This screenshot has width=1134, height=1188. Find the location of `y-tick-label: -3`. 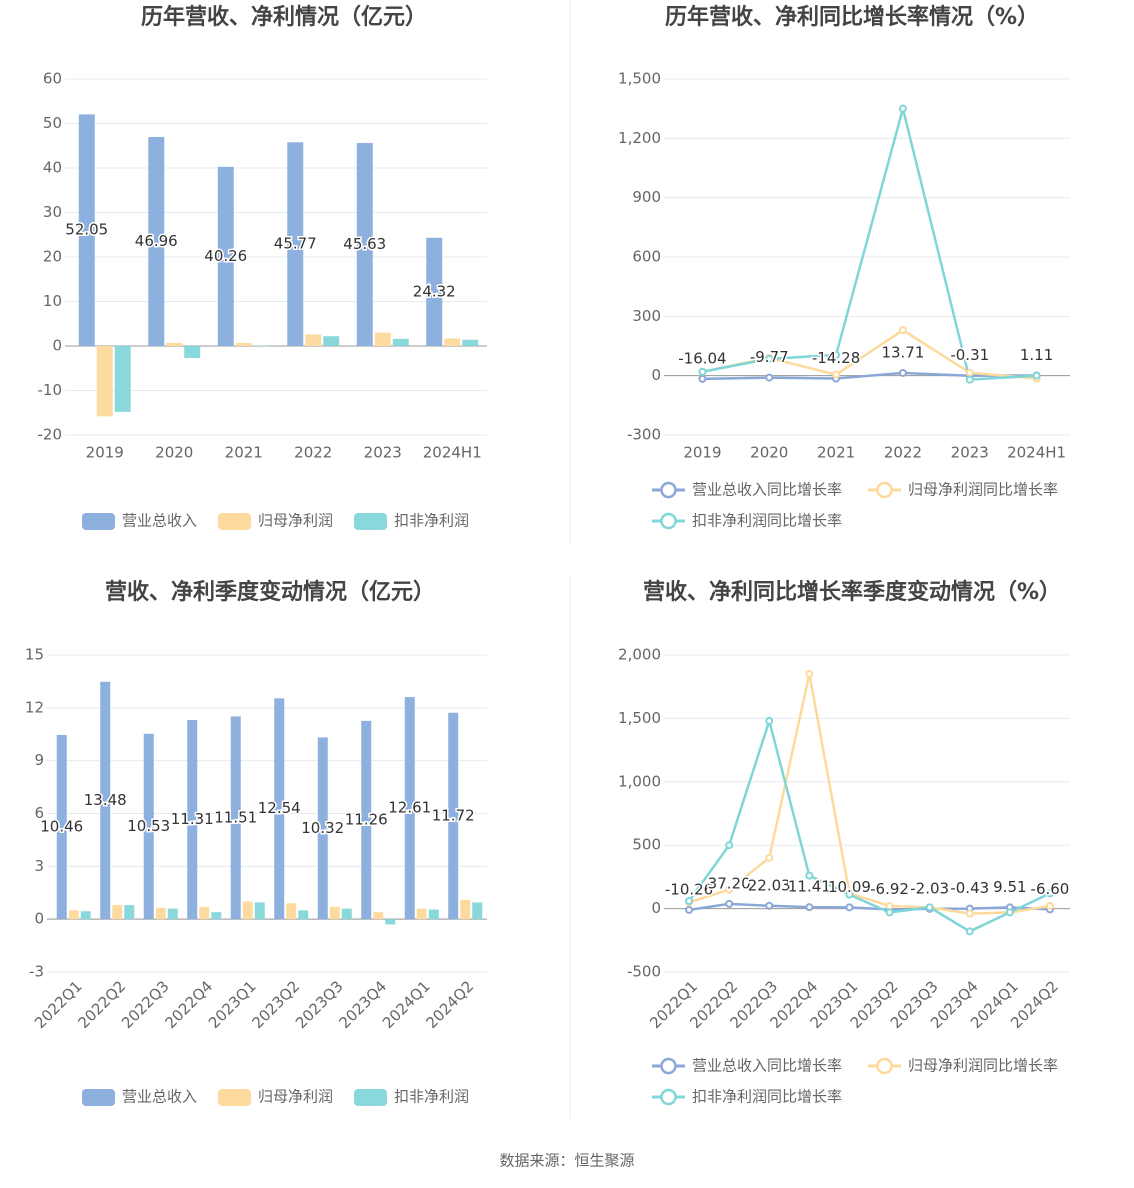

y-tick-label: -3 is located at coordinates (36, 972).